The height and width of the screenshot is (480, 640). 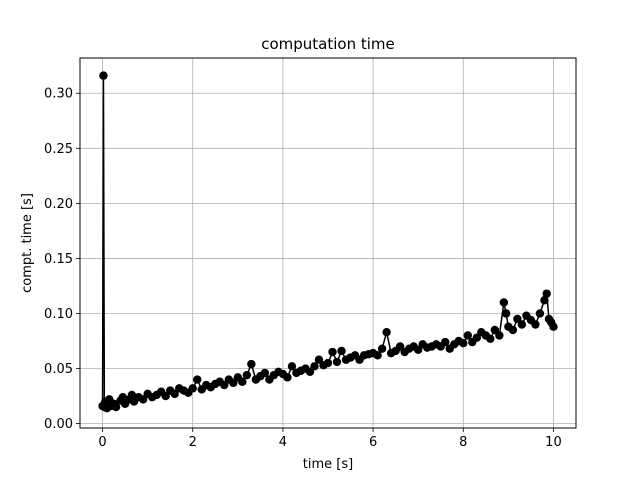 I want to click on y-axis-label: compt. time [s], so click(x=27, y=243).